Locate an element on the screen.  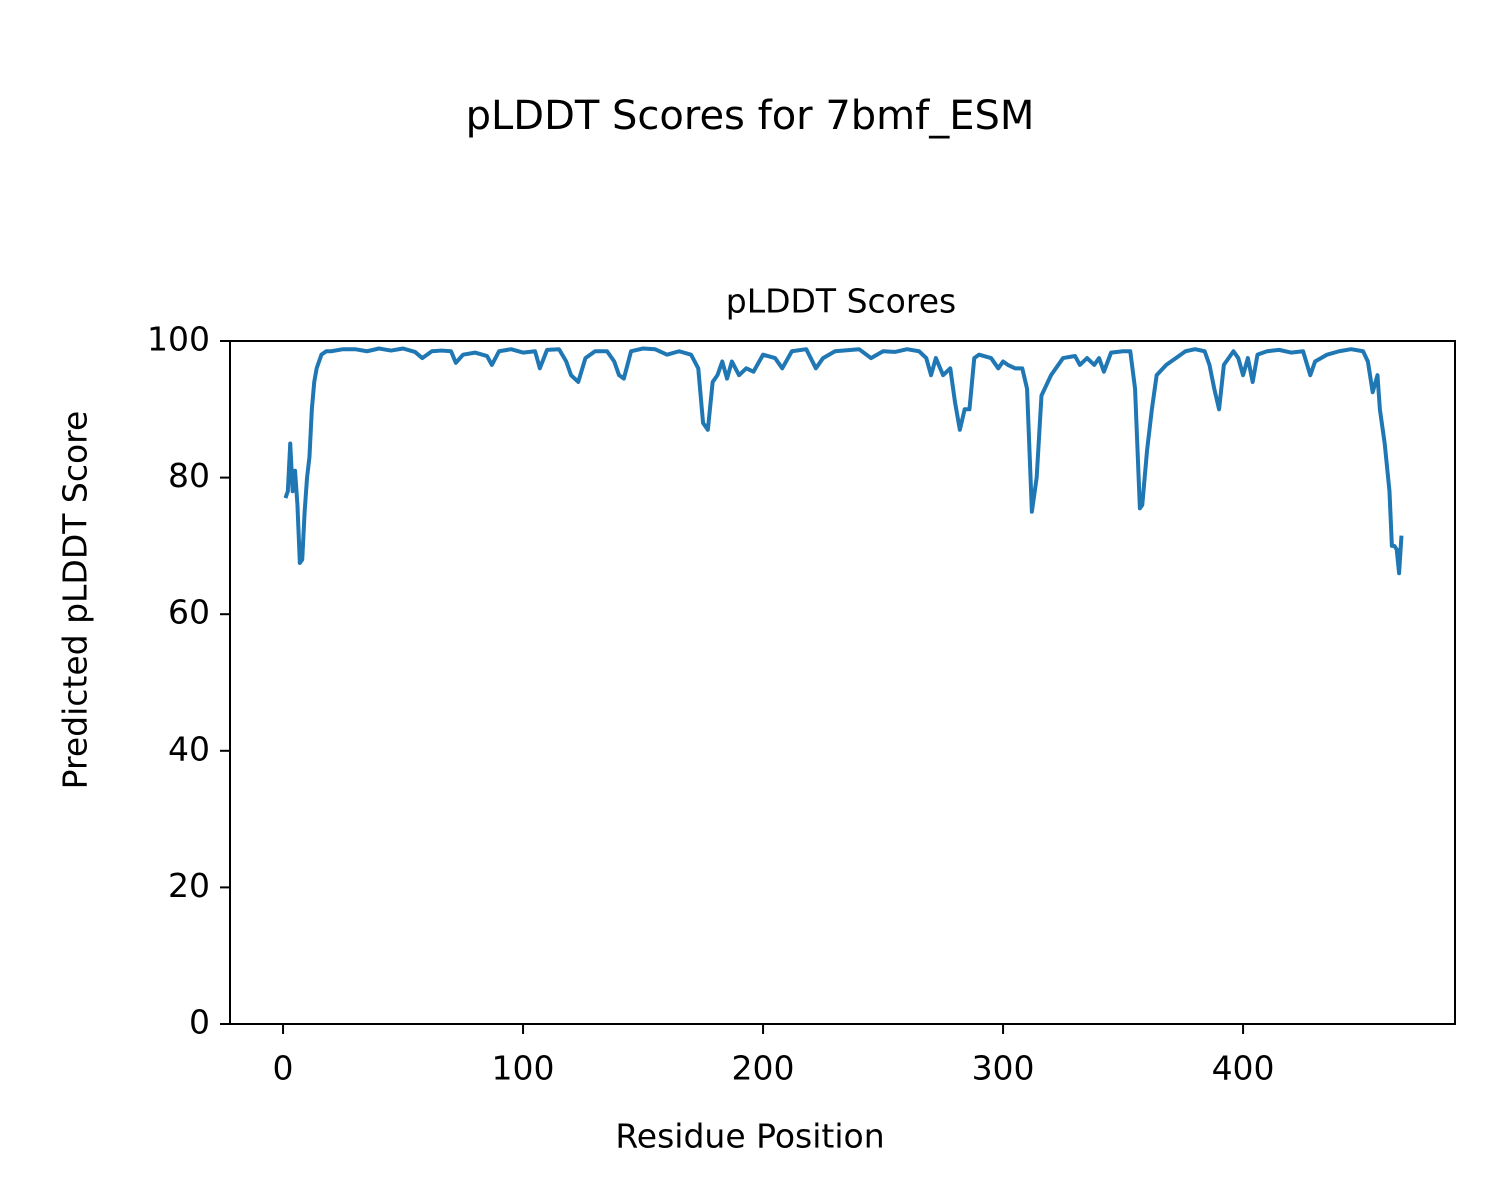
axes-title: pLDDT Scores is located at coordinates (841, 301).